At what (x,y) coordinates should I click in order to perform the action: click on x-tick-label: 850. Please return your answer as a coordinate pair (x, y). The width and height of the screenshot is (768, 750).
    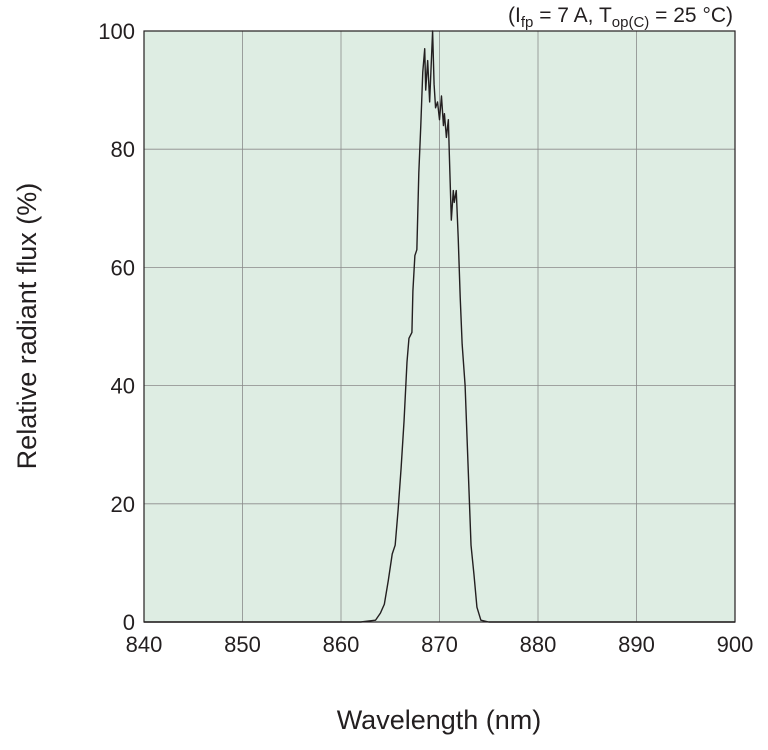
    Looking at the image, I should click on (242, 644).